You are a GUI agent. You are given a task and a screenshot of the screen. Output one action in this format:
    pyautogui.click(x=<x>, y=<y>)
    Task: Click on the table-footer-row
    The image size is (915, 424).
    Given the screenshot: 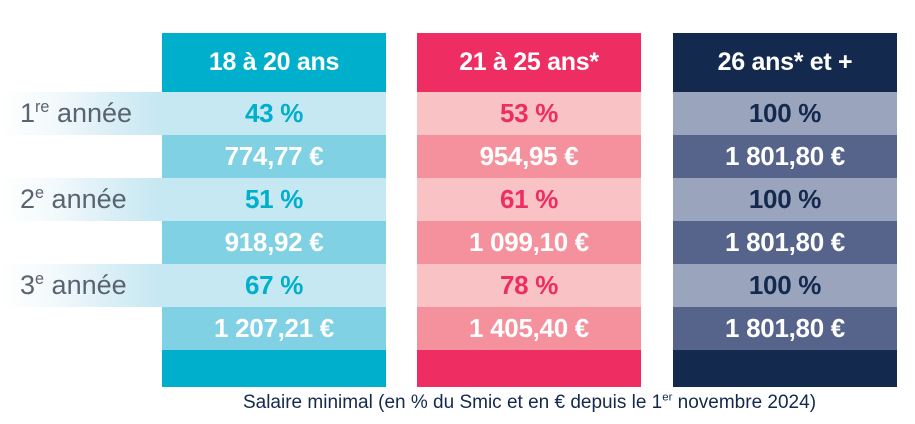 What is the action you would take?
    pyautogui.click(x=448, y=368)
    